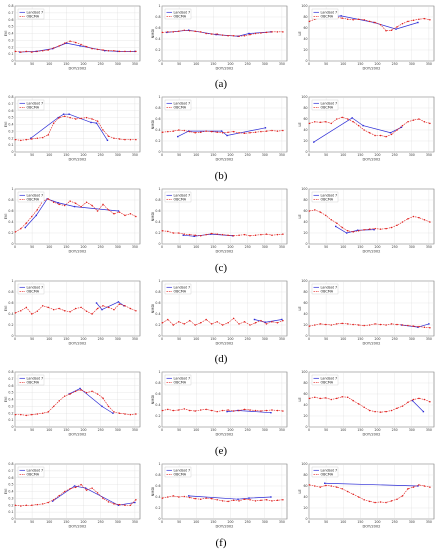  Describe the element at coordinates (157, 108) in the screenshot. I see `y-tick-label: 0.8` at that location.